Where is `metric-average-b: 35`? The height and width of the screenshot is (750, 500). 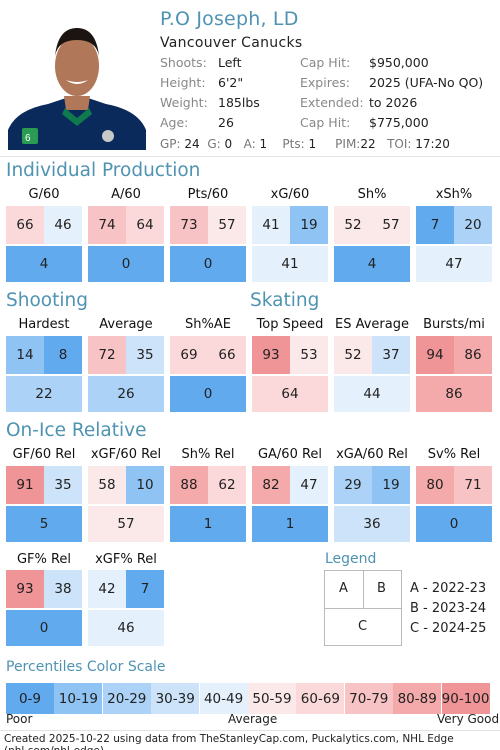 metric-average-b: 35 is located at coordinates (145, 355).